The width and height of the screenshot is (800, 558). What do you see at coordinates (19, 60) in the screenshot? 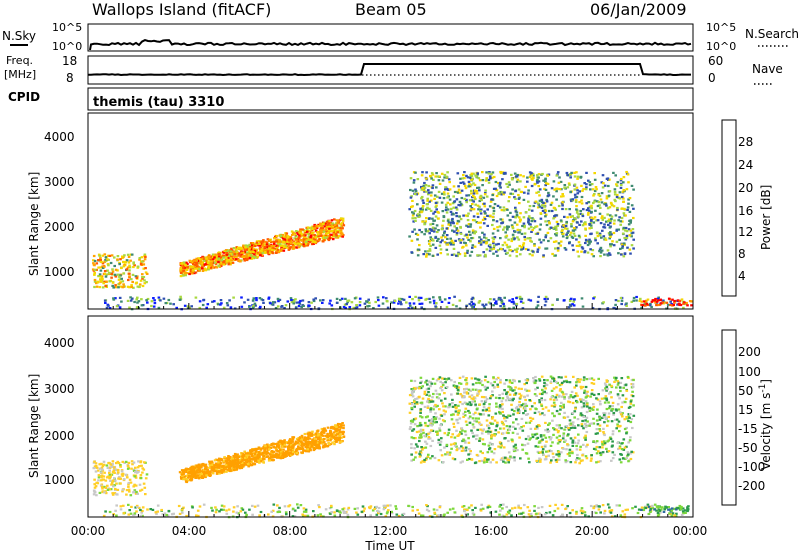
I see `freq-label: Freq.` at bounding box center [19, 60].